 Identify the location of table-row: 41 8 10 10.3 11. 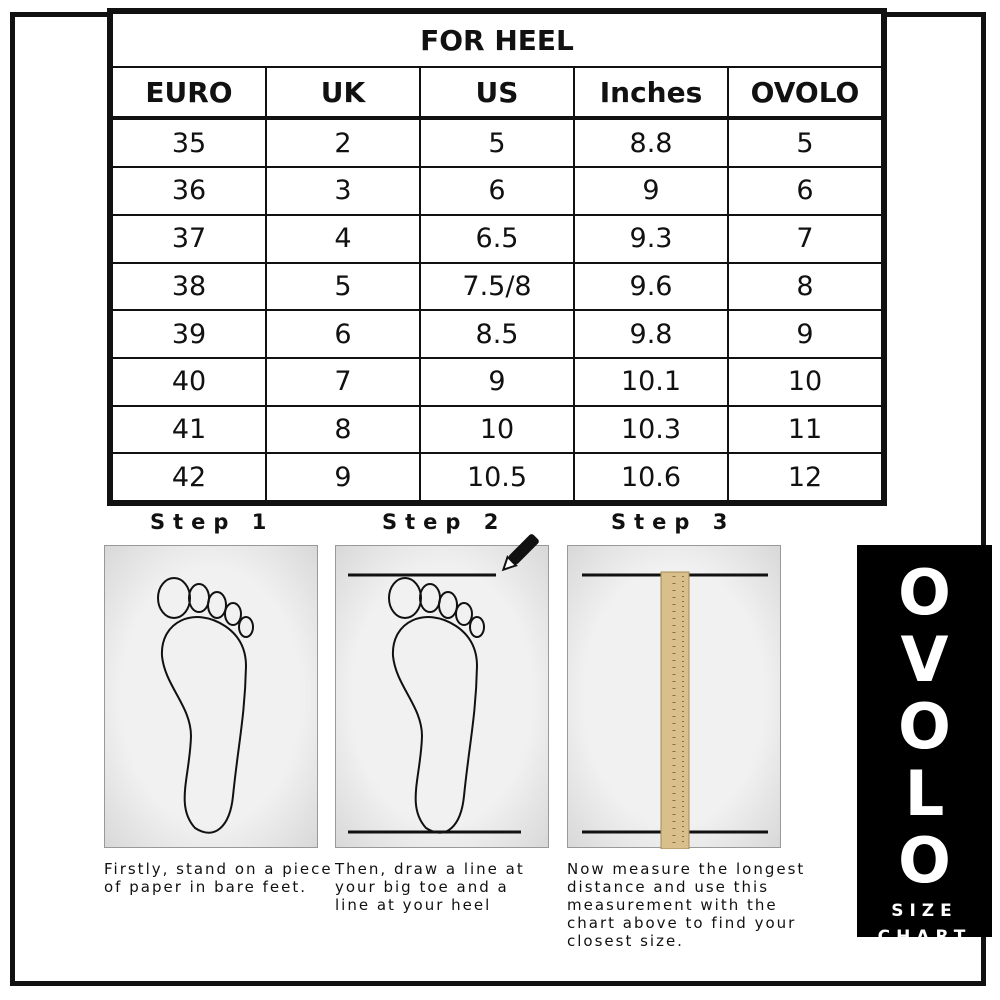
(497, 429).